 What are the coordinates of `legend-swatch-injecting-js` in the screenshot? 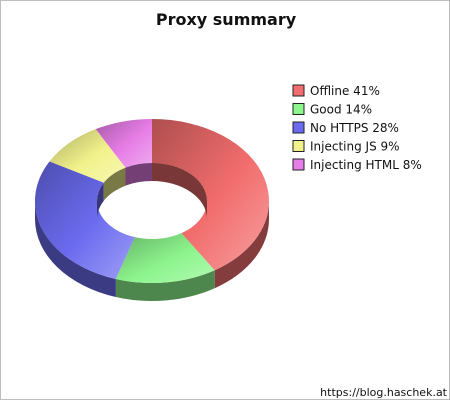 It's located at (298, 146).